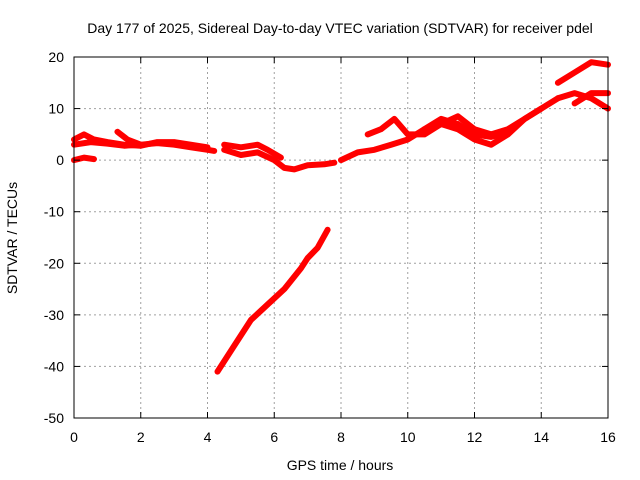 This screenshot has width=640, height=480. Describe the element at coordinates (84, 159) in the screenshot. I see `series-line-arc-c` at that location.